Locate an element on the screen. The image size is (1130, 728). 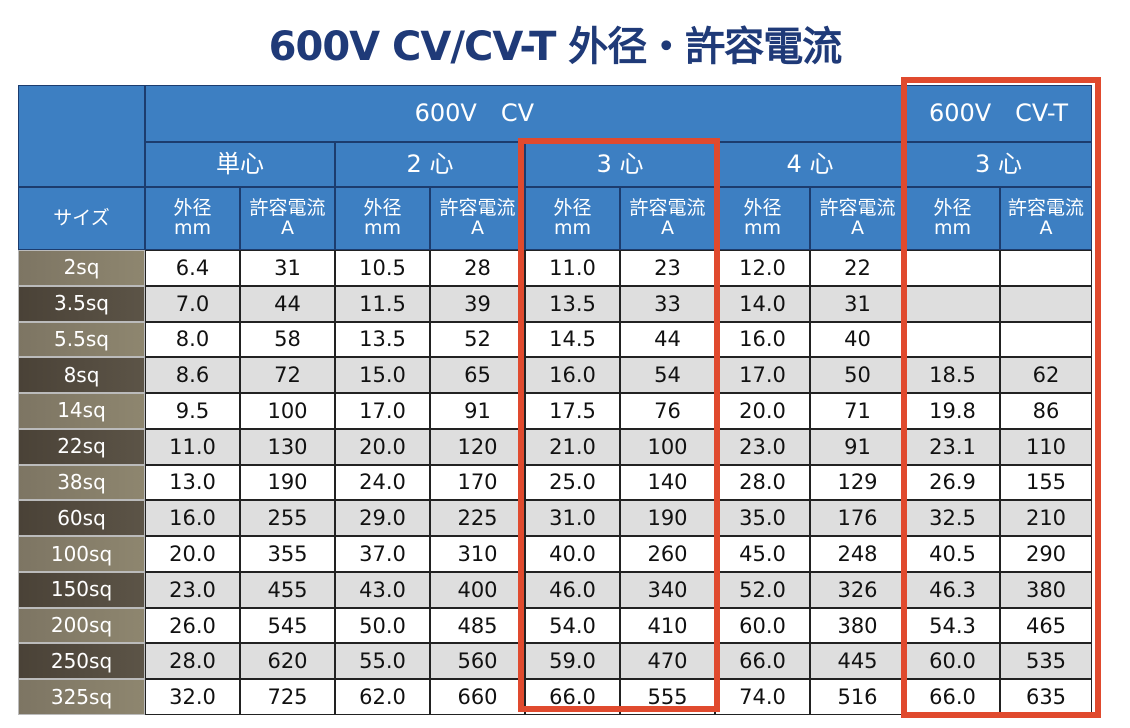
data-cell: 40 is located at coordinates (857, 339).